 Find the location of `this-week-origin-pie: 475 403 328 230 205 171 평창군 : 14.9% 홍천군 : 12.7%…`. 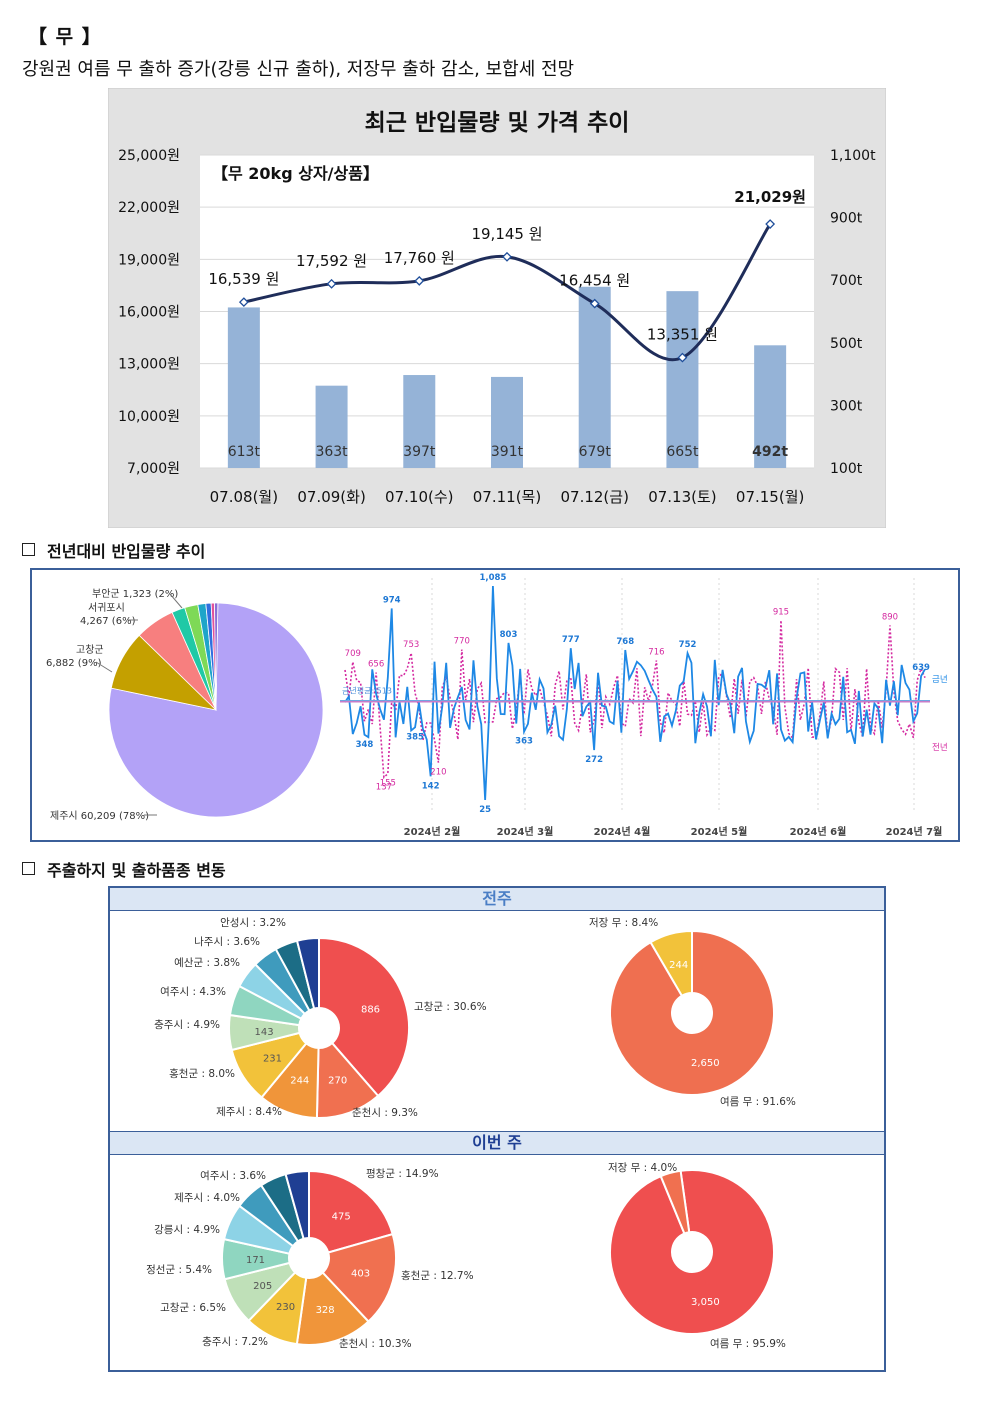

this-week-origin-pie: 475 403 328 230 205 171 평창군 : 14.9% 홍천군 : 12.7%… is located at coordinates (310, 1259).